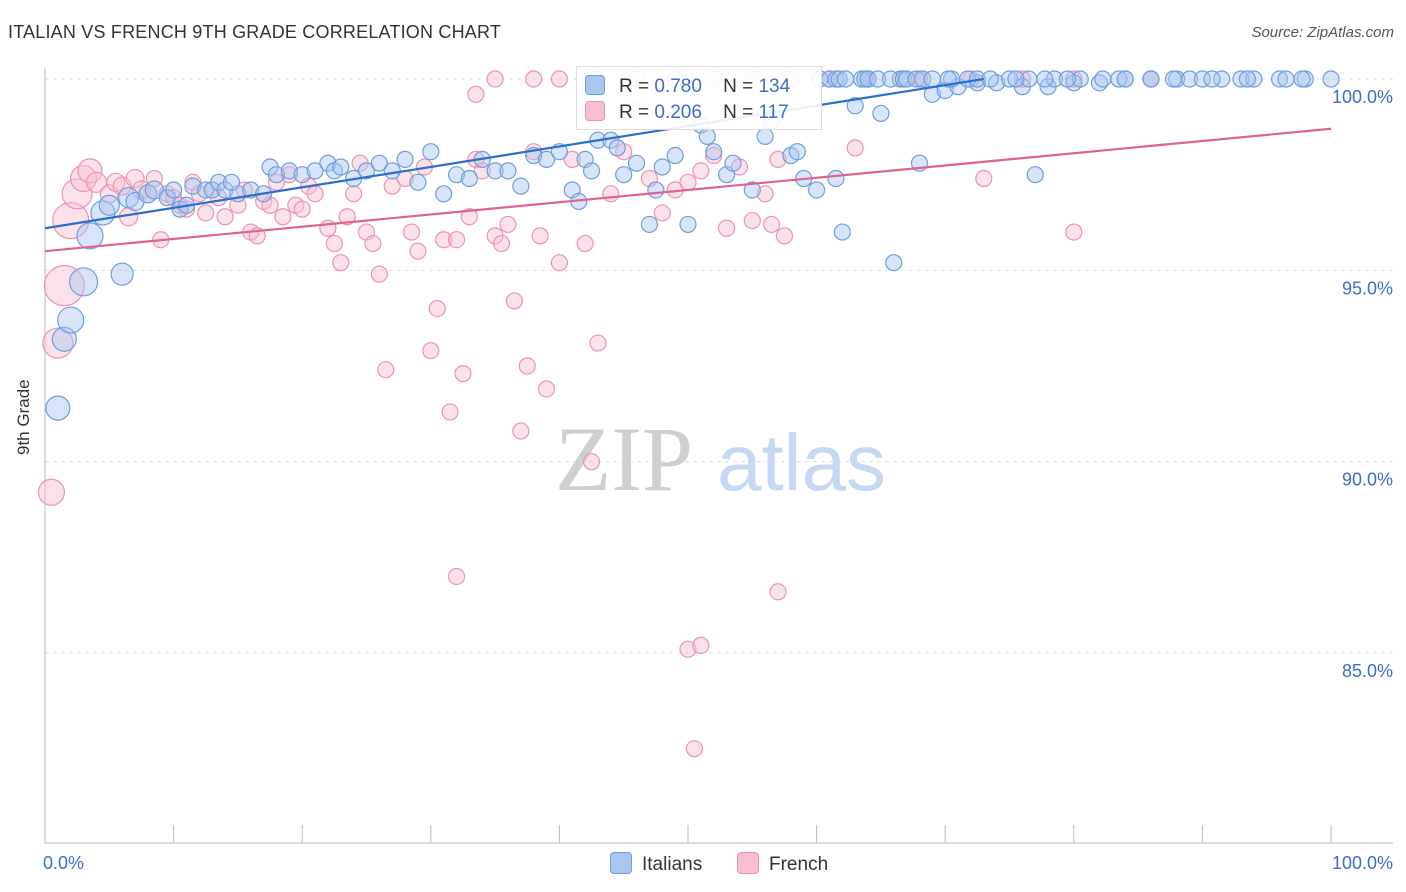  Describe the element at coordinates (595, 111) in the screenshot. I see `french-swatch` at that location.